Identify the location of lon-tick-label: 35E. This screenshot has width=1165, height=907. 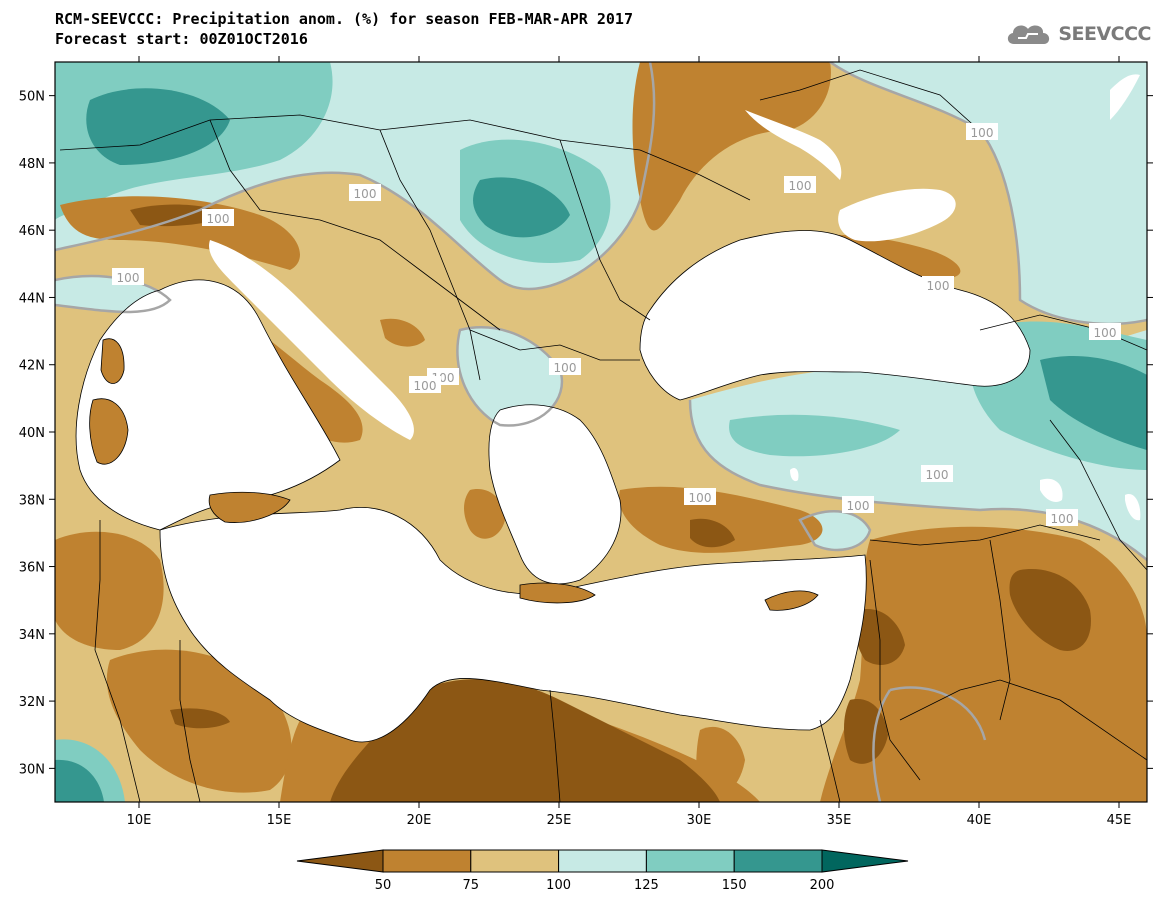
(839, 820).